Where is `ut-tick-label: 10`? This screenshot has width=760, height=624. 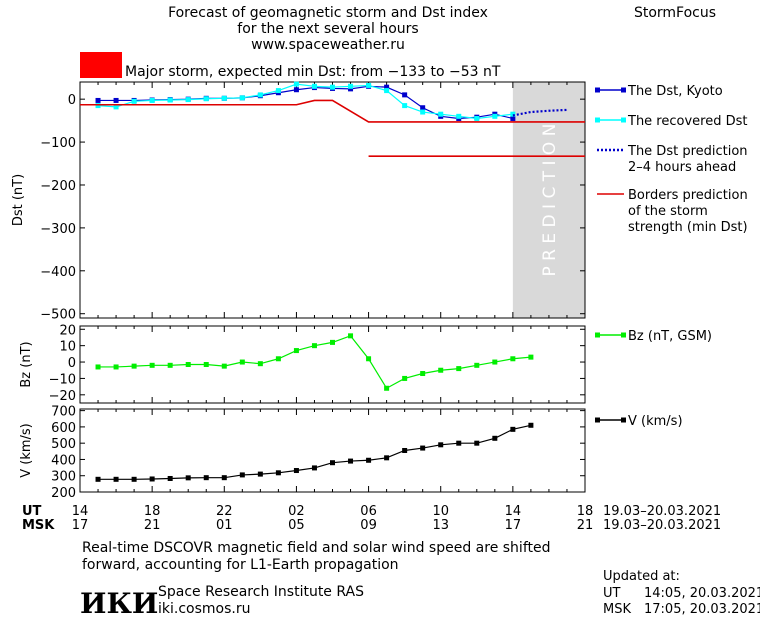 ut-tick-label: 10 is located at coordinates (440, 511).